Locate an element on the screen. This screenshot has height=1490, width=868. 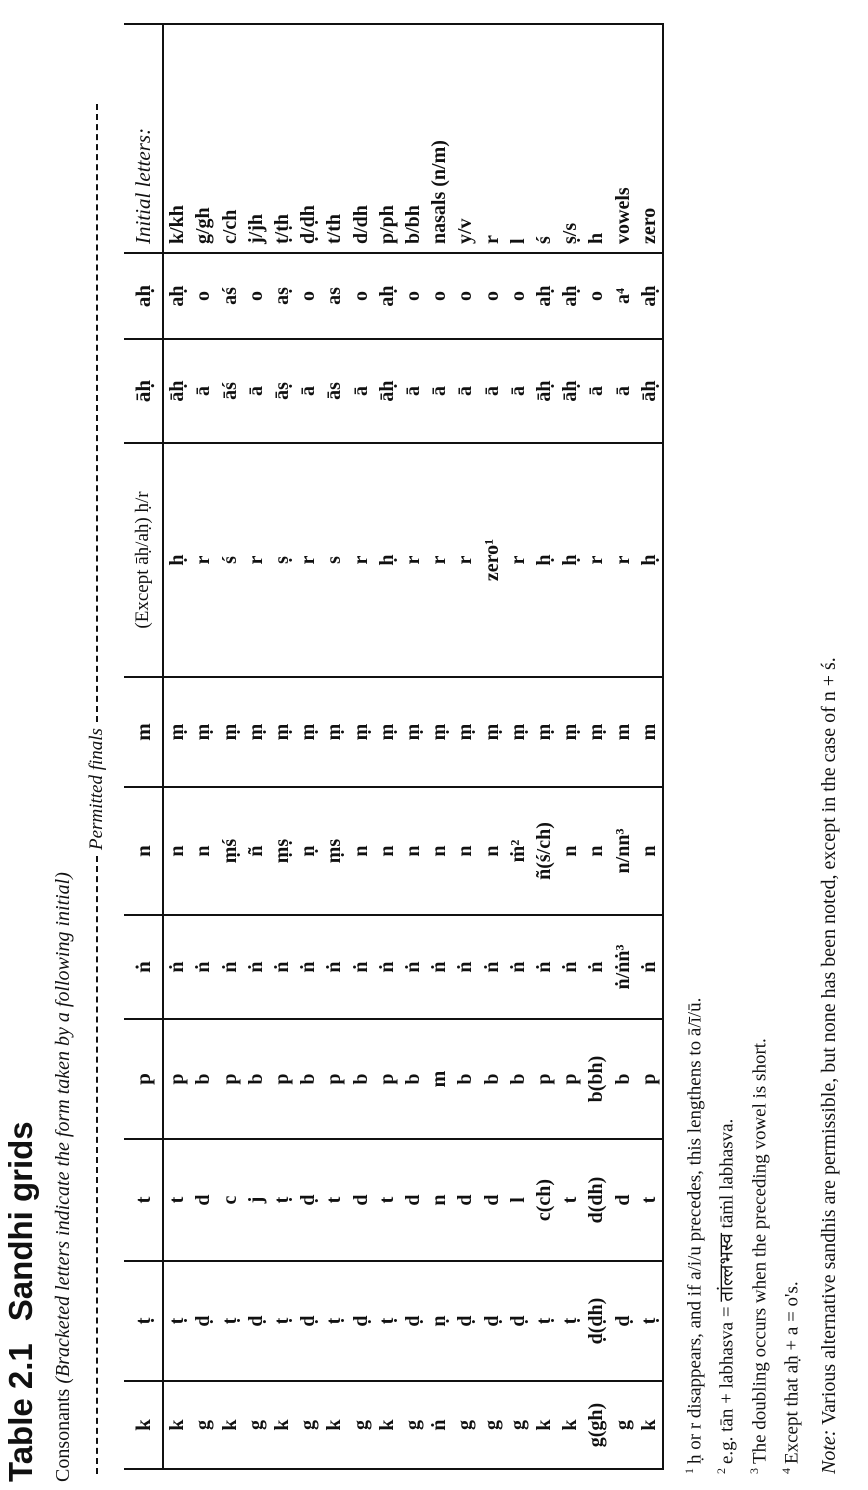
initial-letter-cell: nasals (n/m) is located at coordinates (439, 138).